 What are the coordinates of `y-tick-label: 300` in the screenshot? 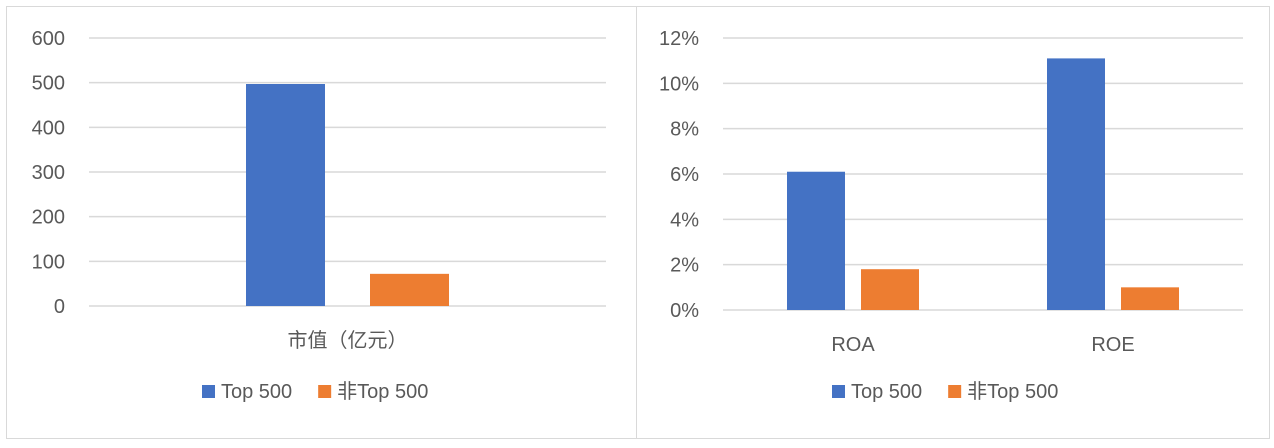 It's located at (48, 173).